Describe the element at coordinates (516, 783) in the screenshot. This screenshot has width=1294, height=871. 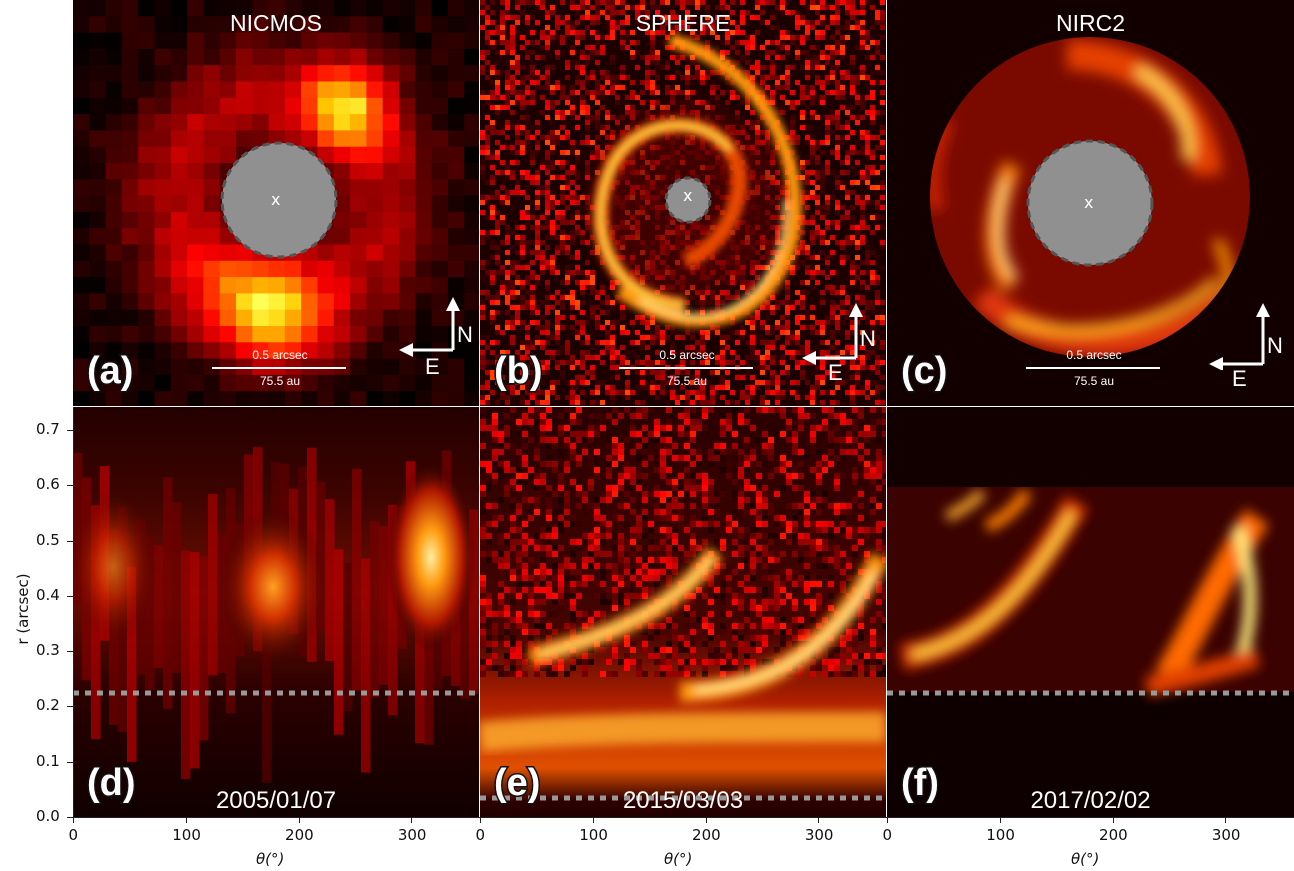
I see `panel-letter: (e)` at that location.